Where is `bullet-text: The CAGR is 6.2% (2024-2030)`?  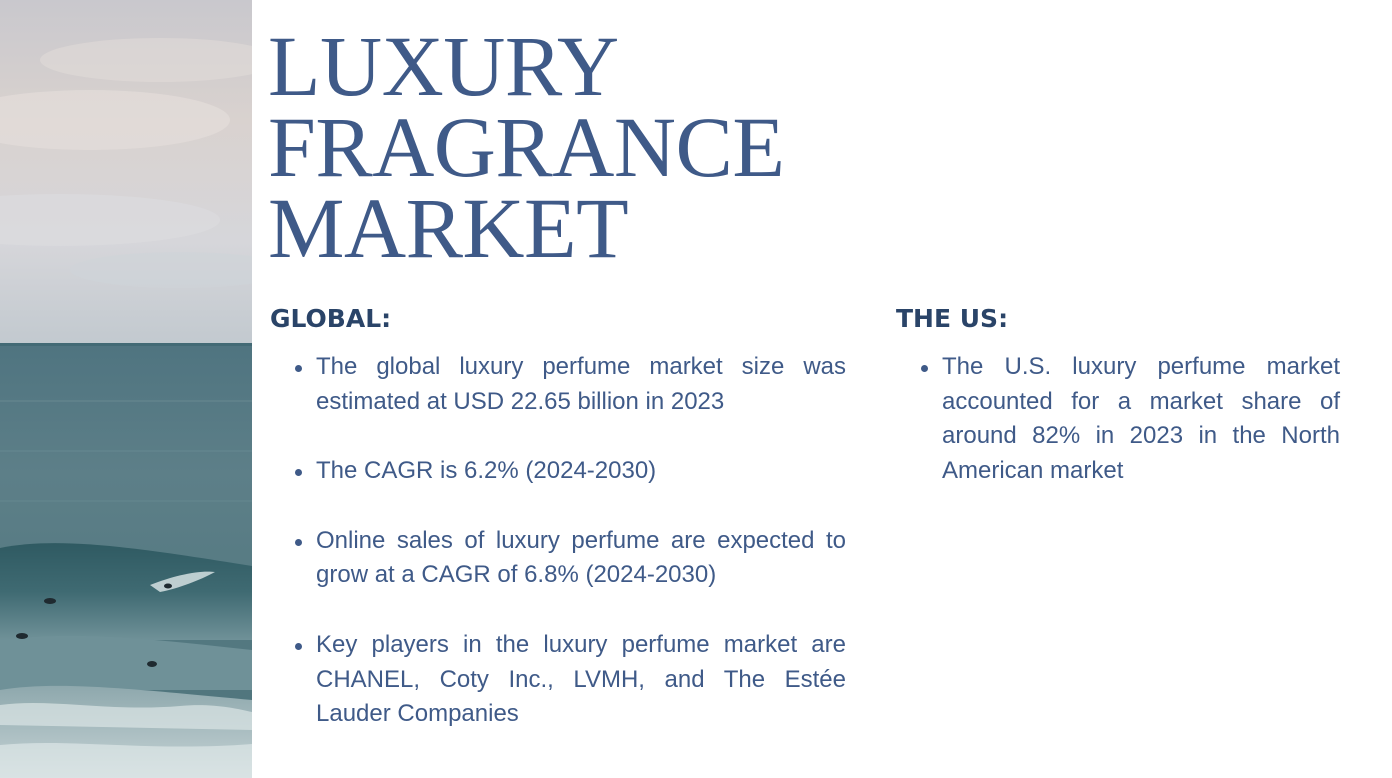
bullet-text: The CAGR is 6.2% (2024-2030) is located at coordinates (486, 471).